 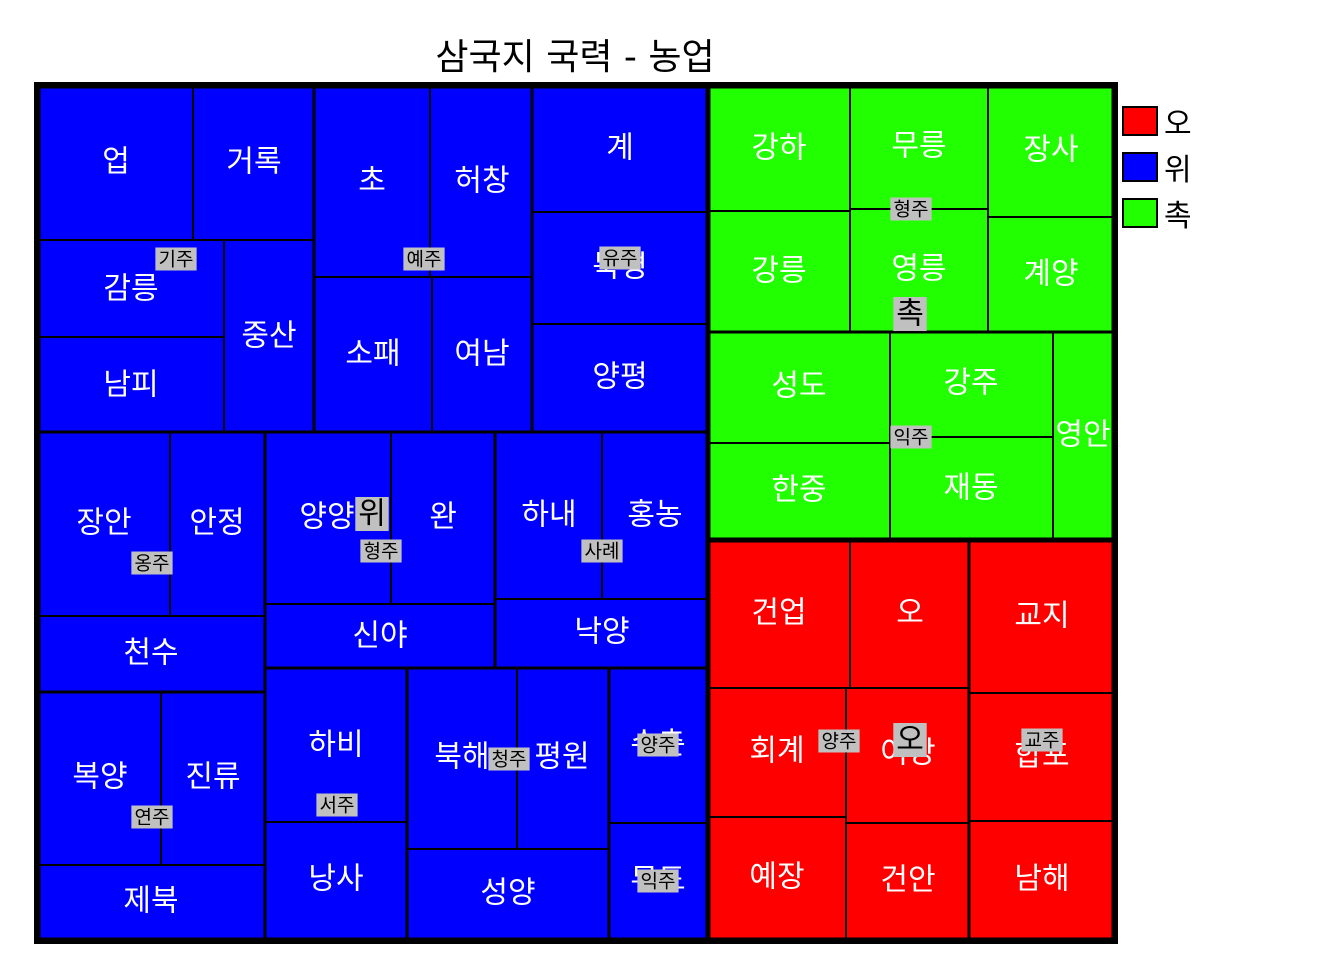 I want to click on kingdom-label: 위, so click(x=372, y=514).